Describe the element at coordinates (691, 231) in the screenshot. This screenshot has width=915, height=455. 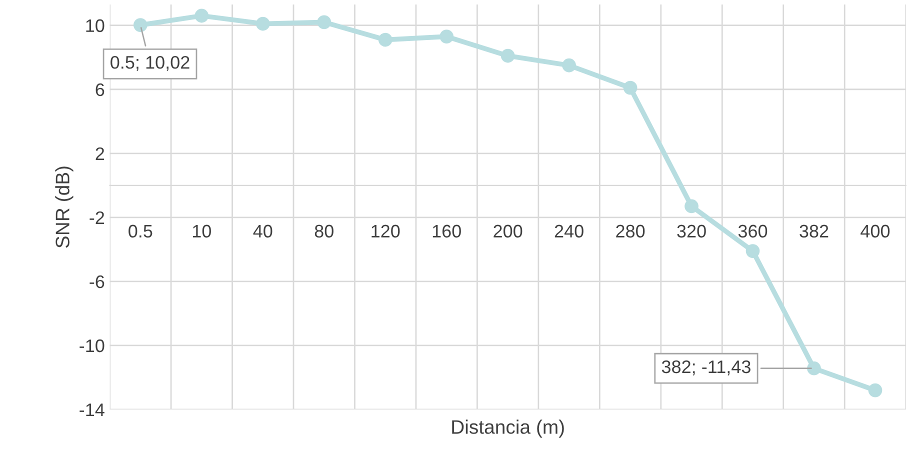
I see `x-tick-label: 320` at that location.